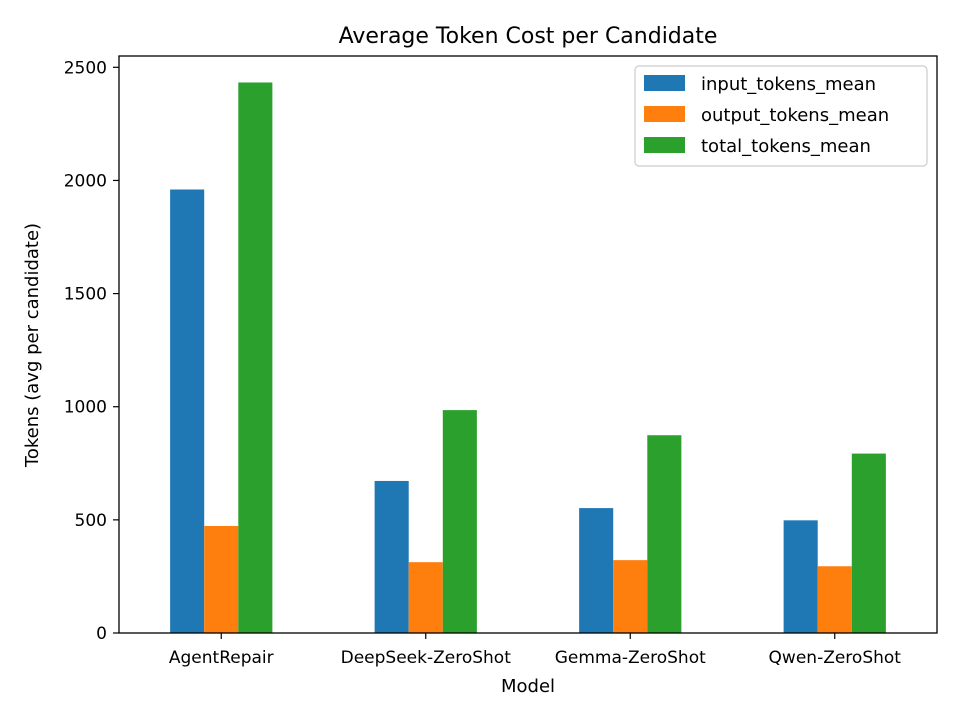 The width and height of the screenshot is (960, 724). I want to click on legend-label: total_tokens_mean, so click(786, 146).